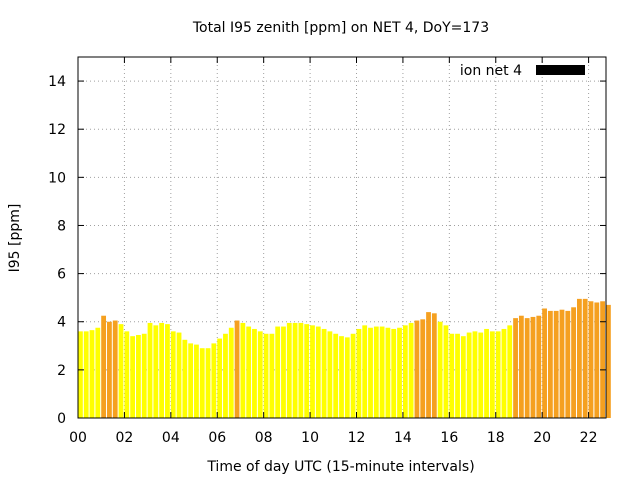  What do you see at coordinates (449, 438) in the screenshot?
I see `x-tick-label: 16` at bounding box center [449, 438].